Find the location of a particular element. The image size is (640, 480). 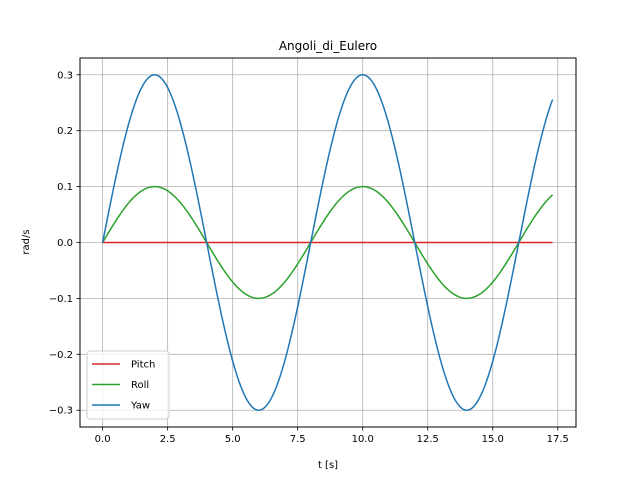

y-tick-label: 0.1 is located at coordinates (65, 187).